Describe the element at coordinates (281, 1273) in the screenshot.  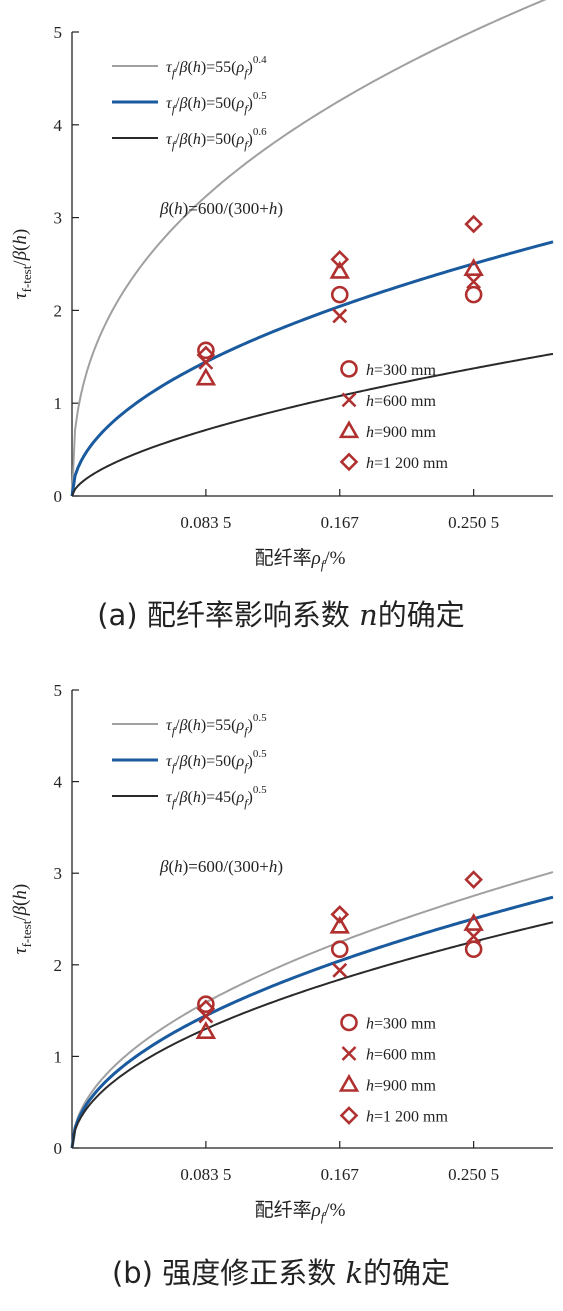
I see `figure-caption: (b) 强度修正系数 k的确定` at that location.